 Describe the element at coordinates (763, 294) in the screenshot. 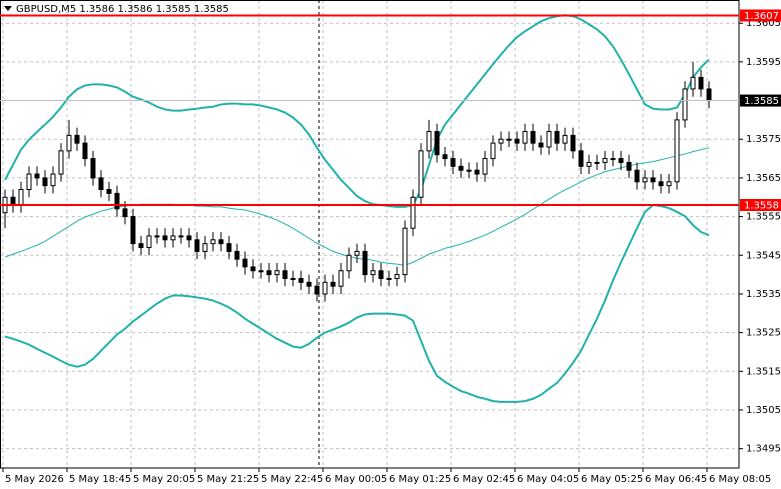

I see `y-tick-label: 1.3535` at that location.